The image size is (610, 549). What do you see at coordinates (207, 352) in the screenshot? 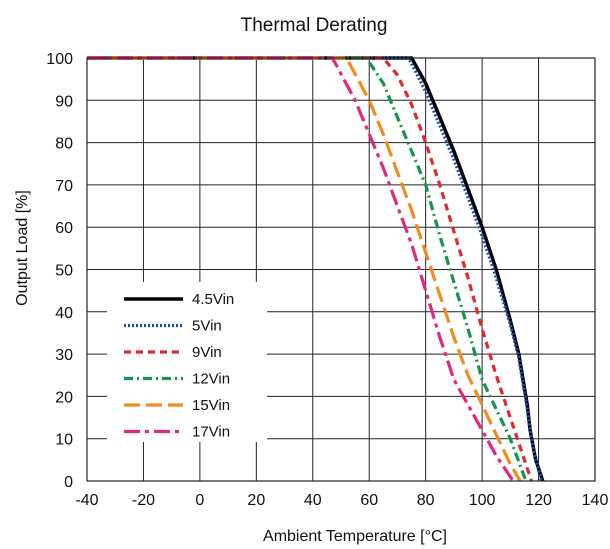
I see `legend-label: 9Vin` at bounding box center [207, 352].